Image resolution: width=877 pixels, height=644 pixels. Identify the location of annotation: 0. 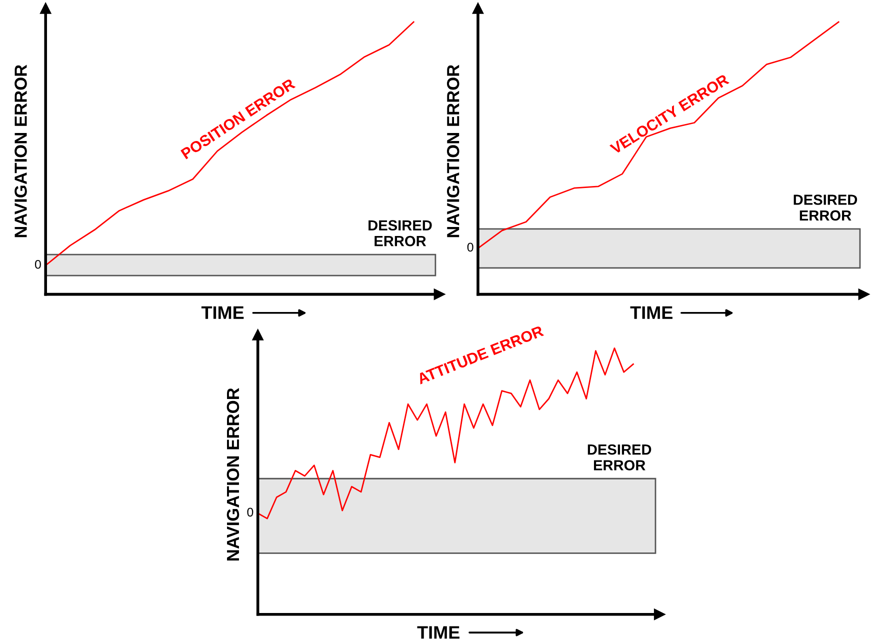
(250, 512).